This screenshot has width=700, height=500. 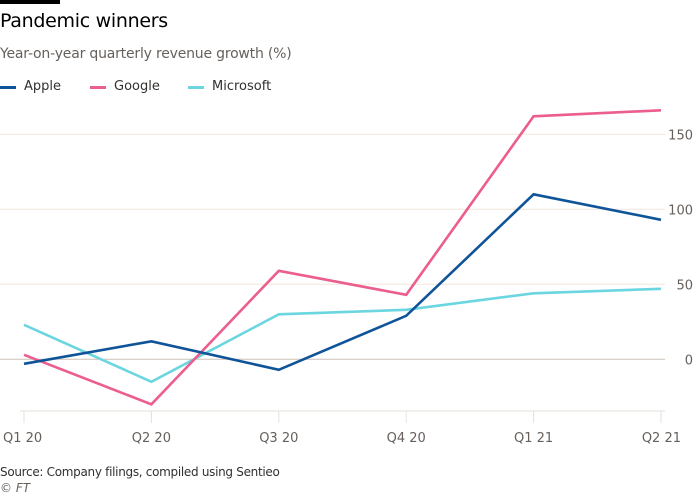 I want to click on legend-swatch-google, so click(x=98, y=87).